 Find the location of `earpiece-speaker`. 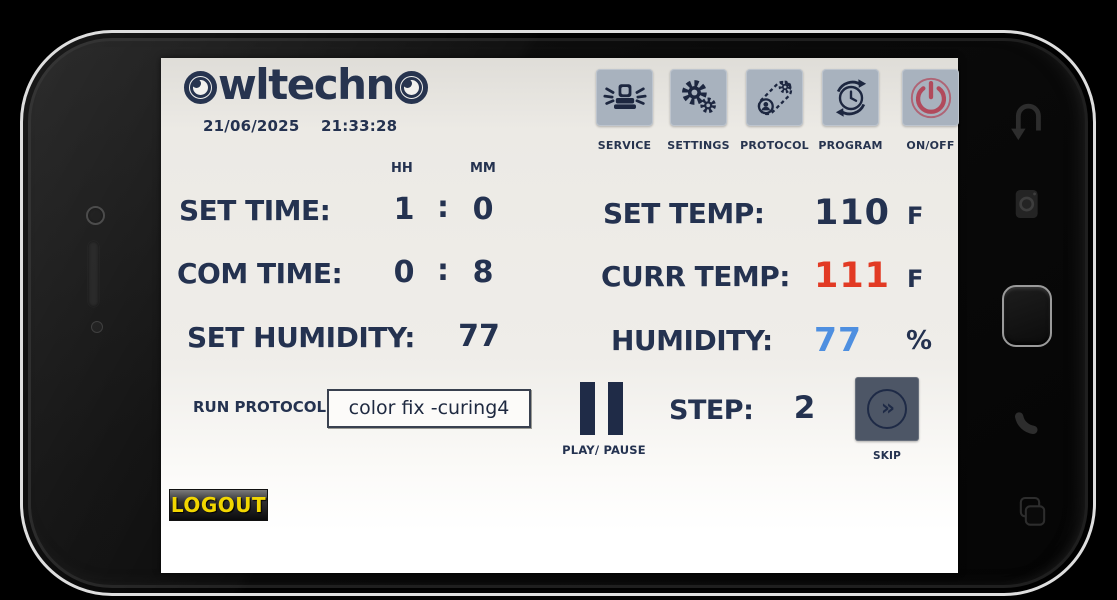

earpiece-speaker is located at coordinates (93, 274).